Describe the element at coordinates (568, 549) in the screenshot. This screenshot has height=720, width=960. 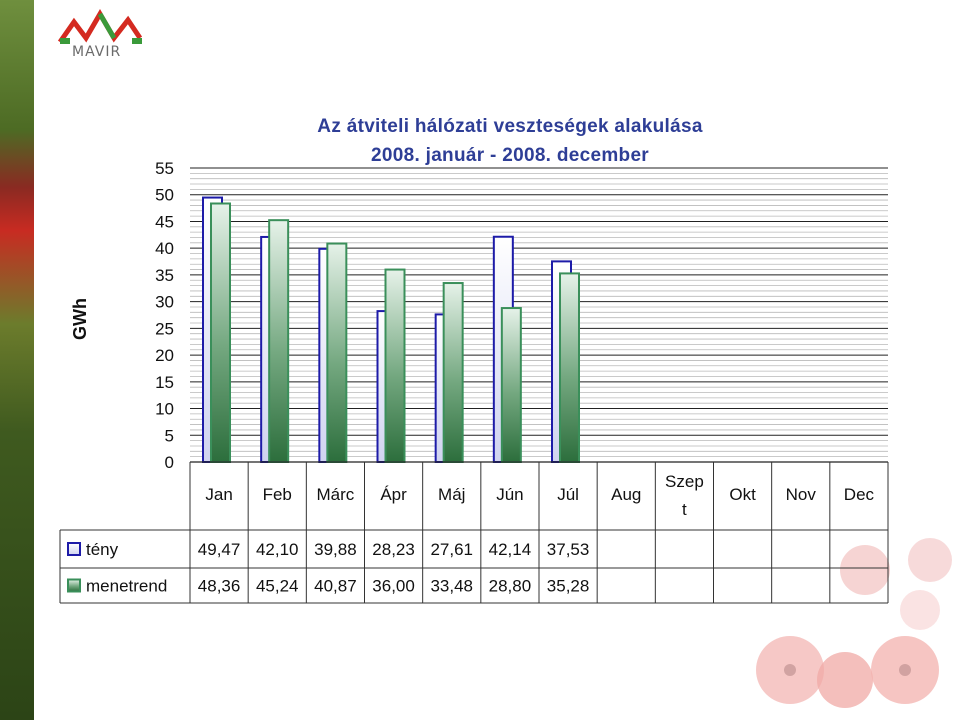
I see `data-value-label: 37,53` at that location.